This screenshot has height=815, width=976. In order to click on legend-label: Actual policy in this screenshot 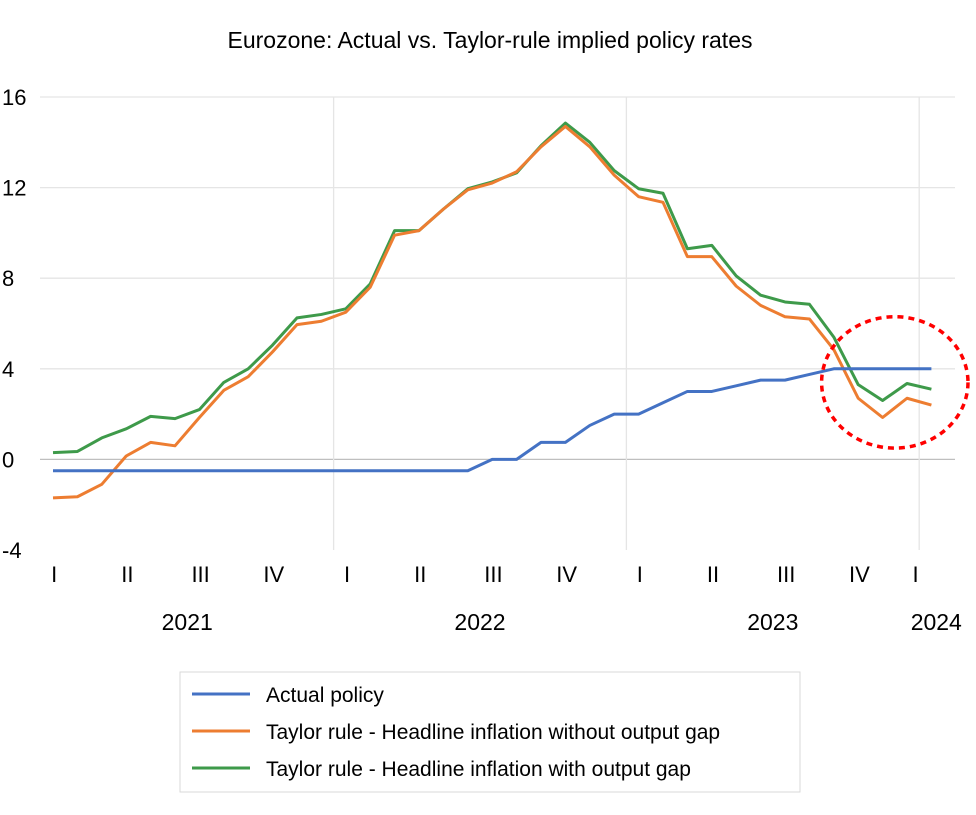, I will do `click(325, 695)`.